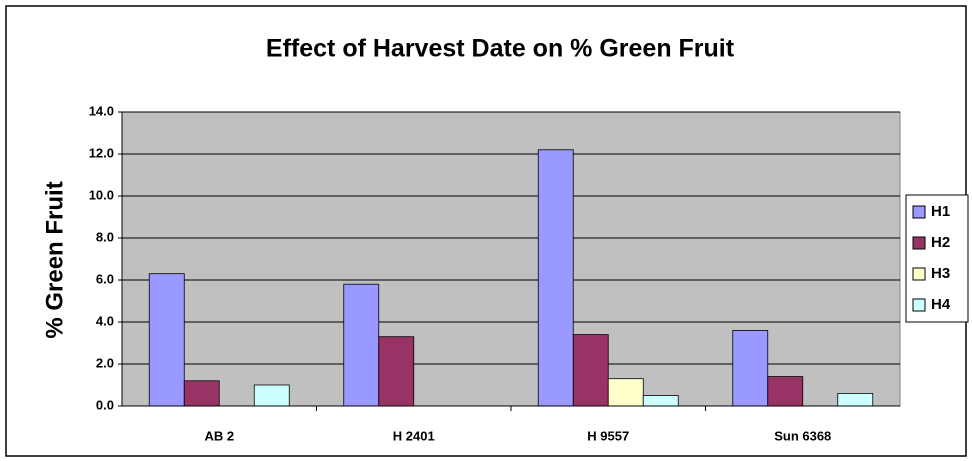 The width and height of the screenshot is (972, 461). I want to click on y-tick-label: 10.0, so click(101, 194).